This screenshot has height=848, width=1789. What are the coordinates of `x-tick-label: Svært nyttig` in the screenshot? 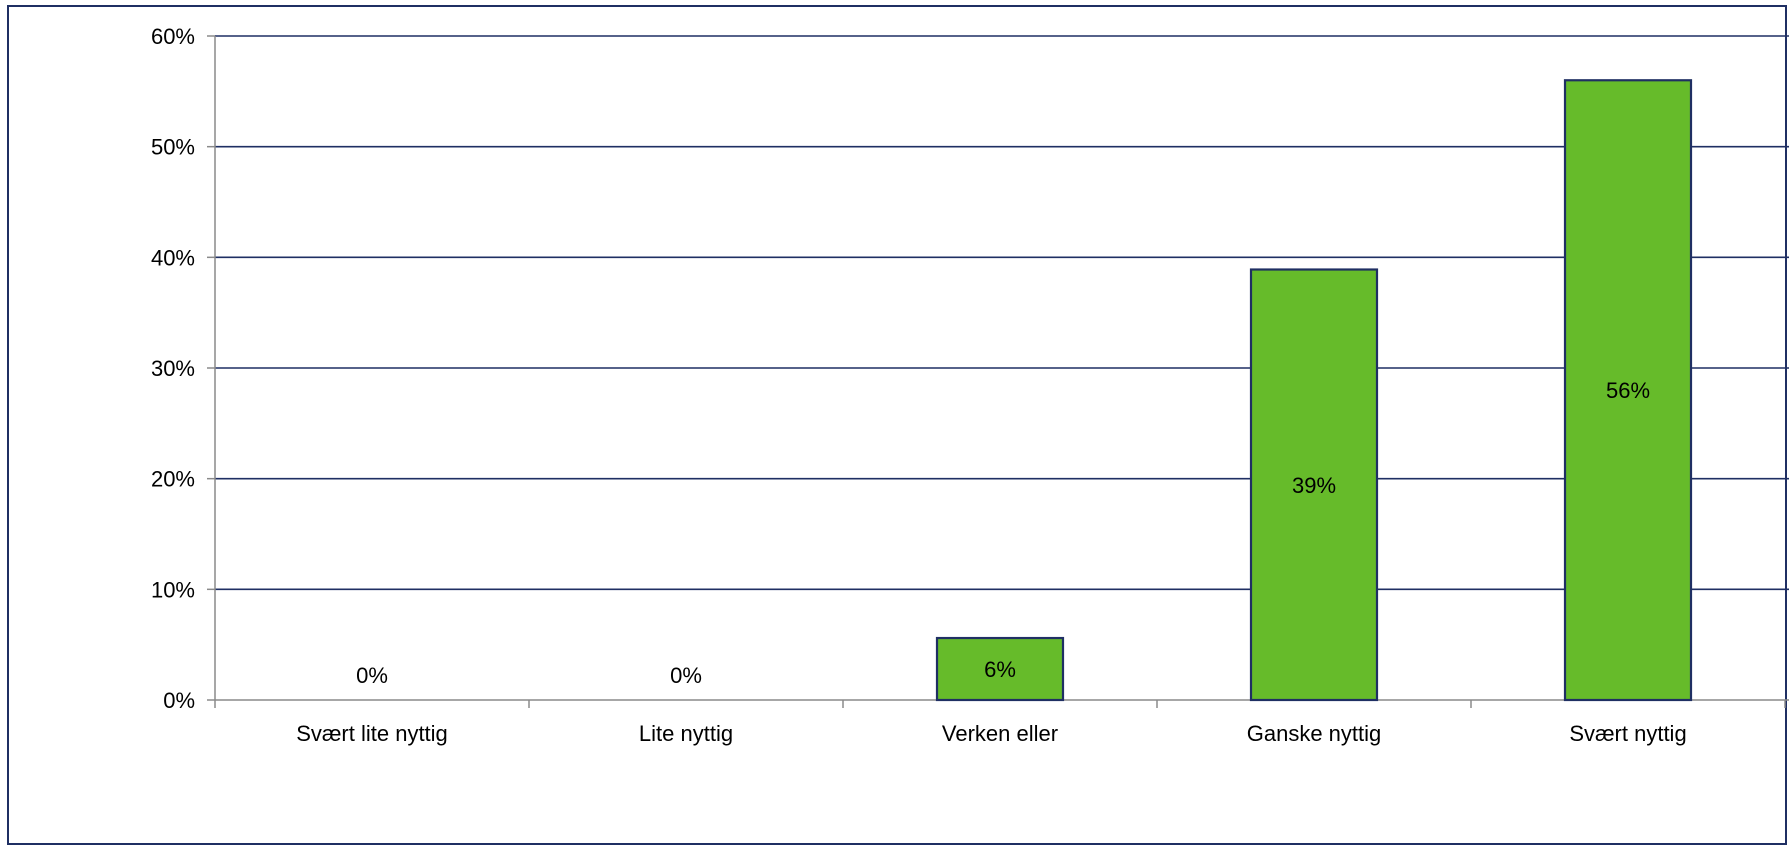 It's located at (1627, 733).